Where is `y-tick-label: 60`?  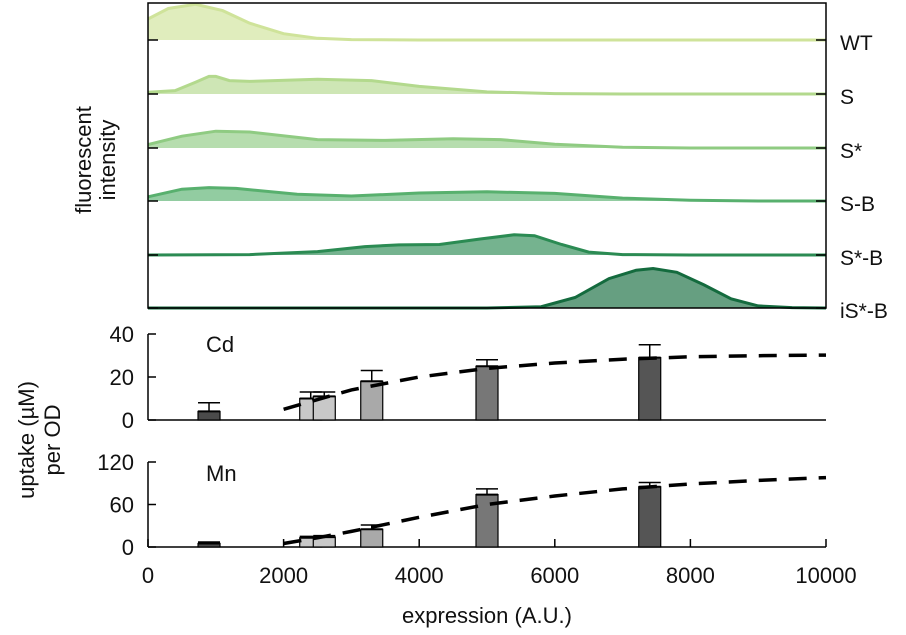
y-tick-label: 60 is located at coordinates (122, 505).